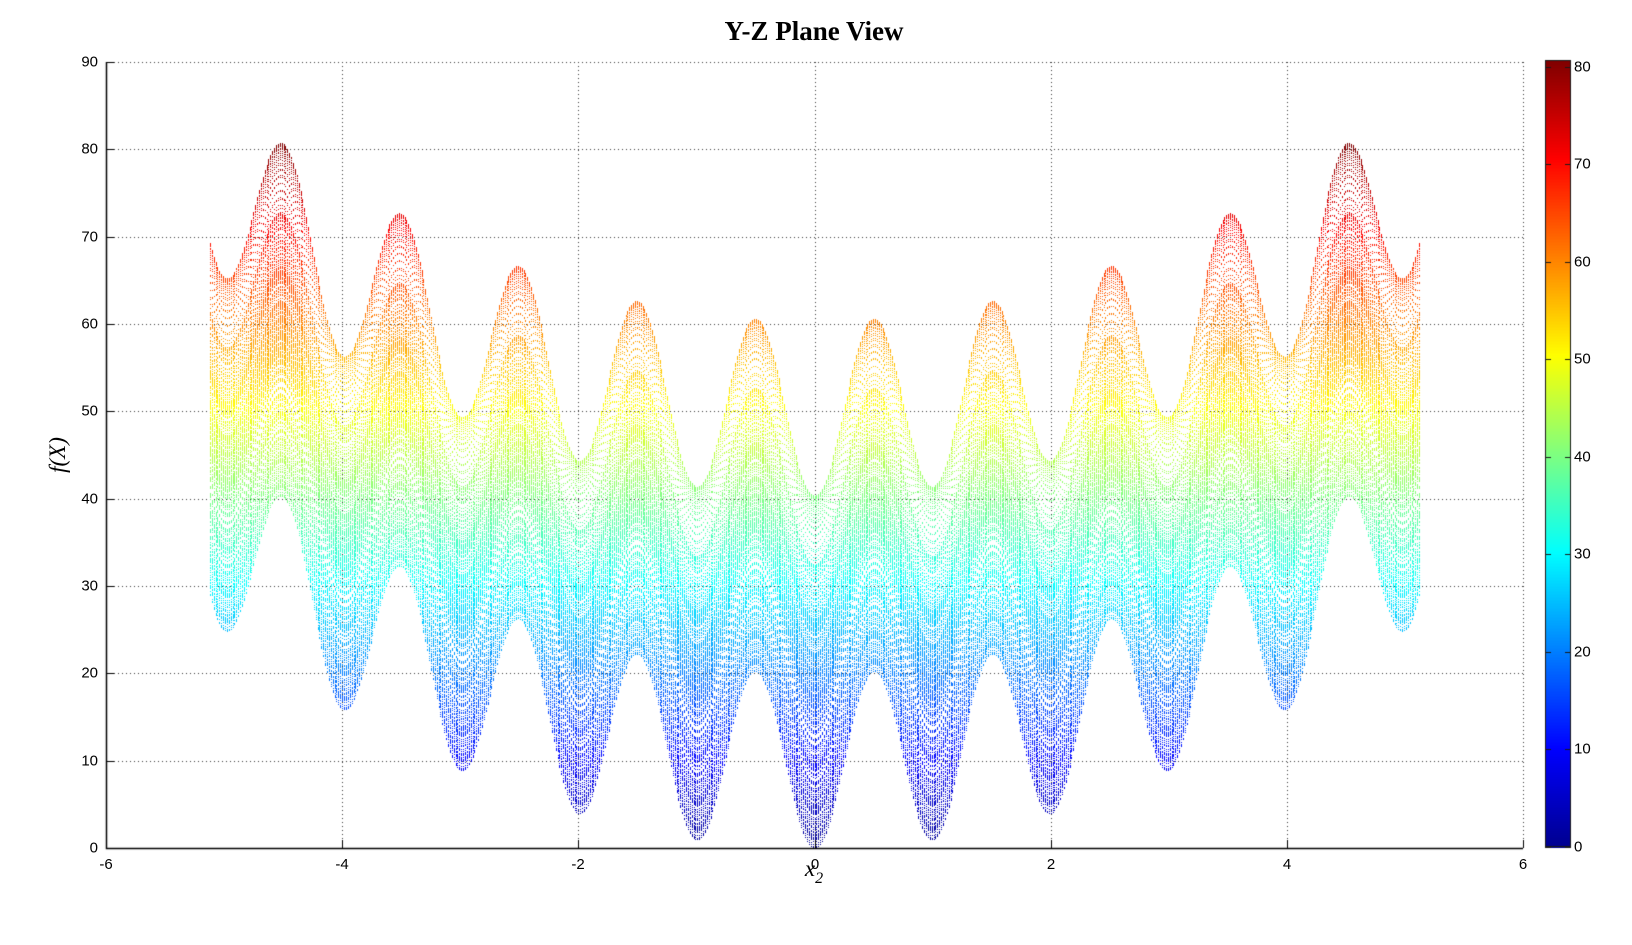 Image resolution: width=1632 pixels, height=945 pixels. What do you see at coordinates (1287, 864) in the screenshot?
I see `x-tick-label: 4` at bounding box center [1287, 864].